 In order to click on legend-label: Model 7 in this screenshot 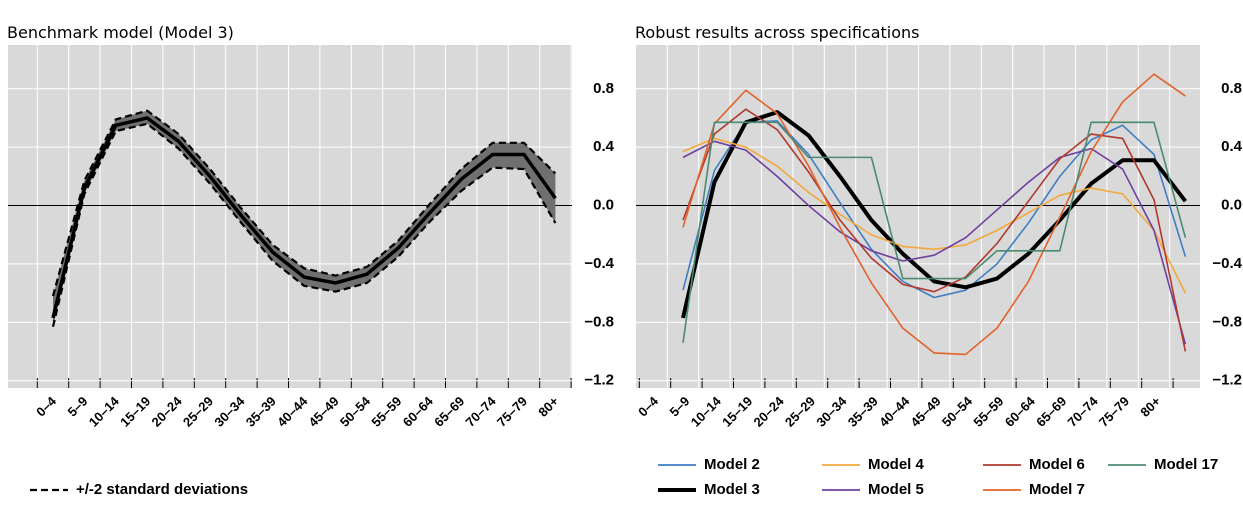, I will do `click(1057, 489)`.